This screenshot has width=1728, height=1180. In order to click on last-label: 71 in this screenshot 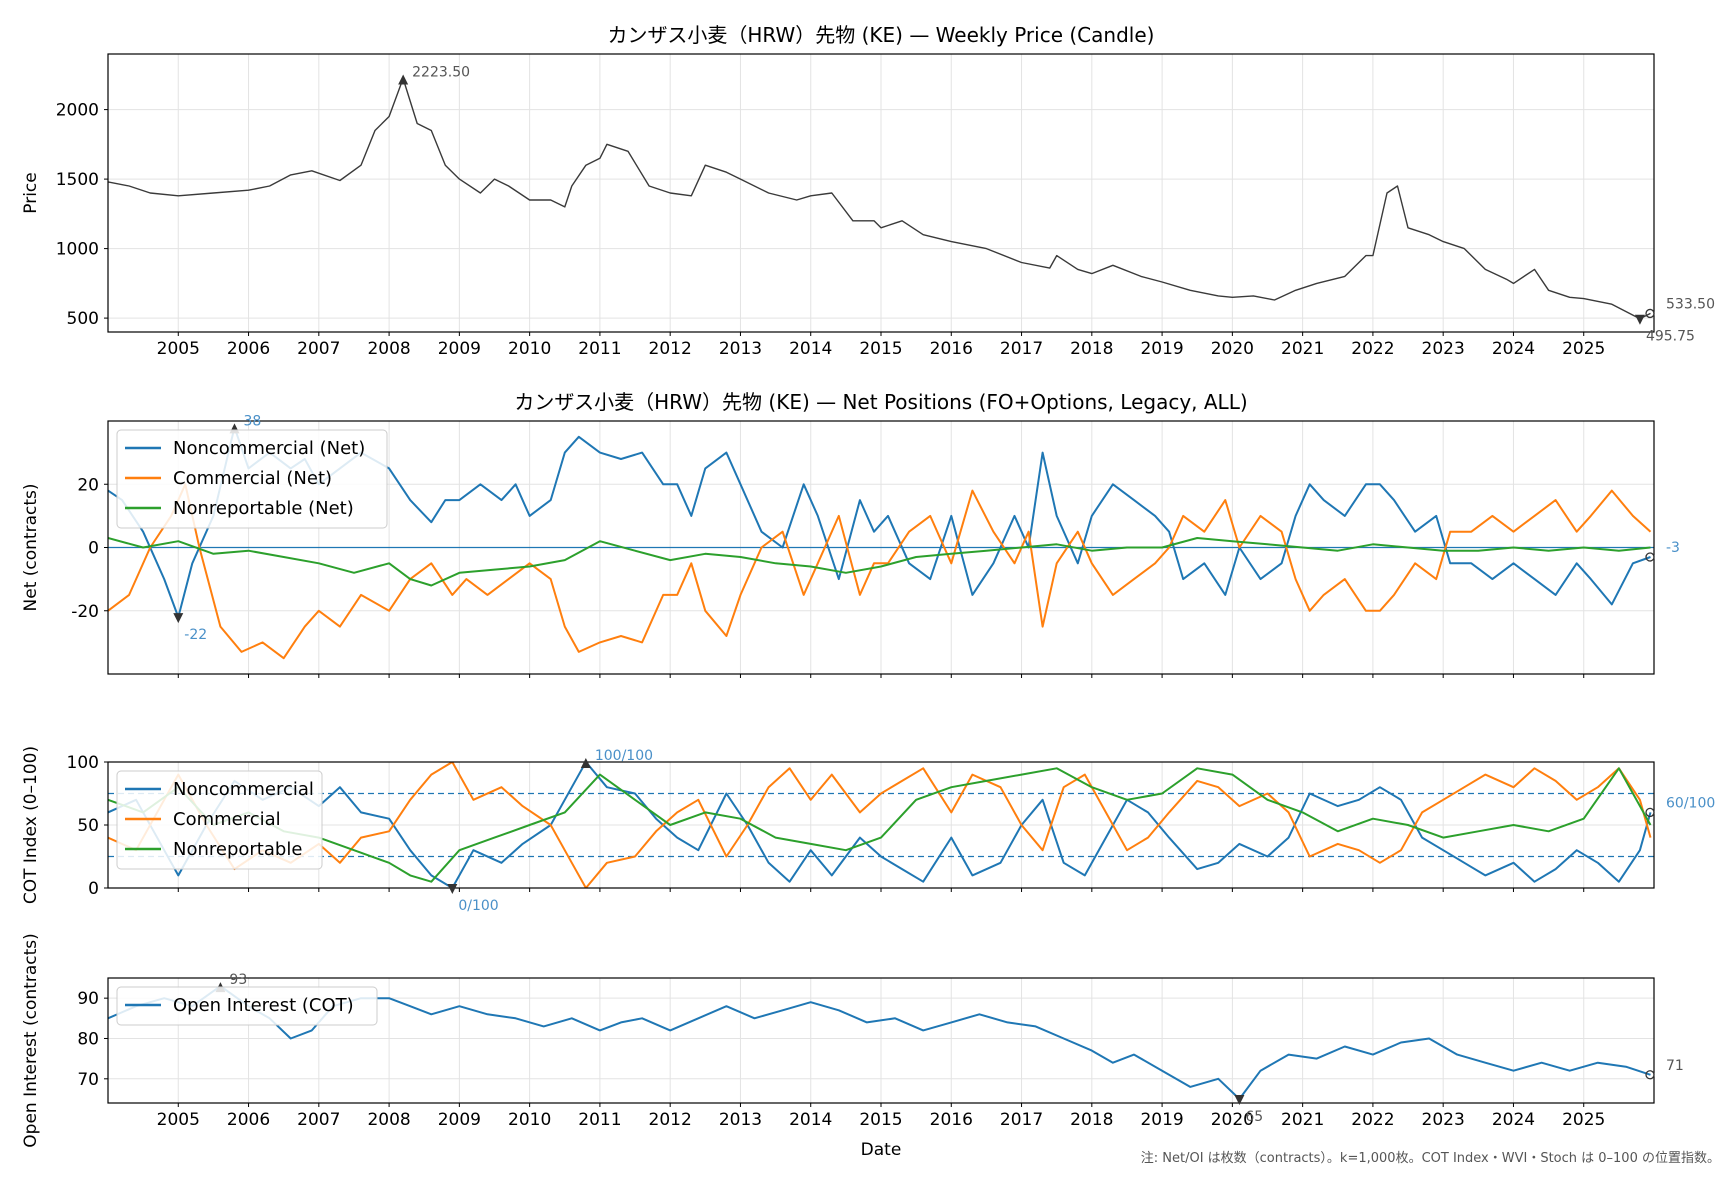, I will do `click(1675, 1066)`.